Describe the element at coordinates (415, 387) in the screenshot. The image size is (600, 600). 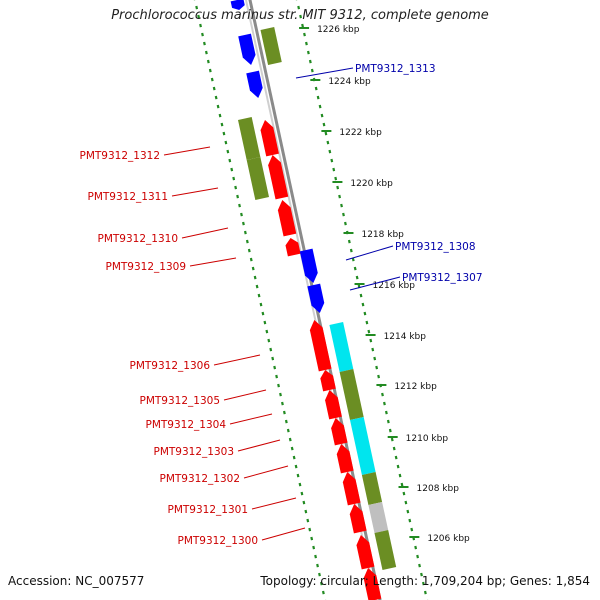
I see `scale-tick-label: 1212 kbp` at that location.